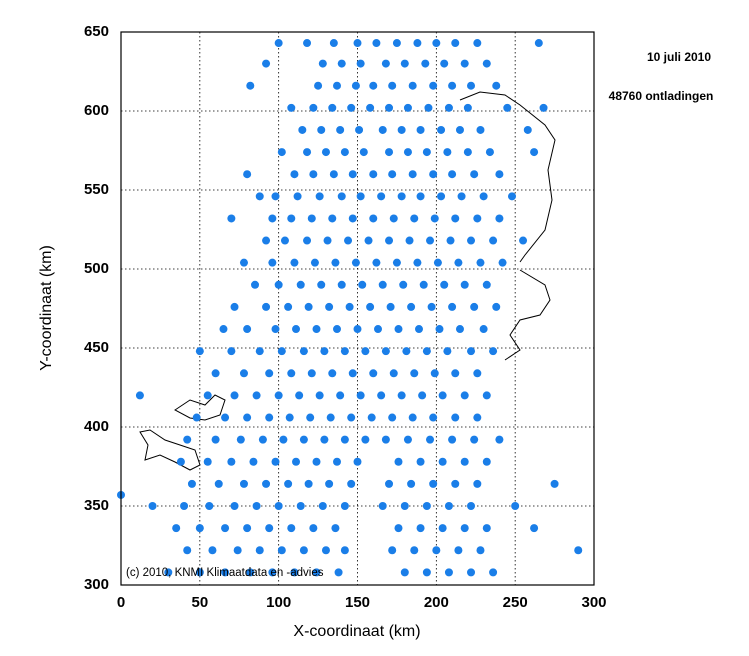  I want to click on x-tick-label: 200, so click(436, 602).